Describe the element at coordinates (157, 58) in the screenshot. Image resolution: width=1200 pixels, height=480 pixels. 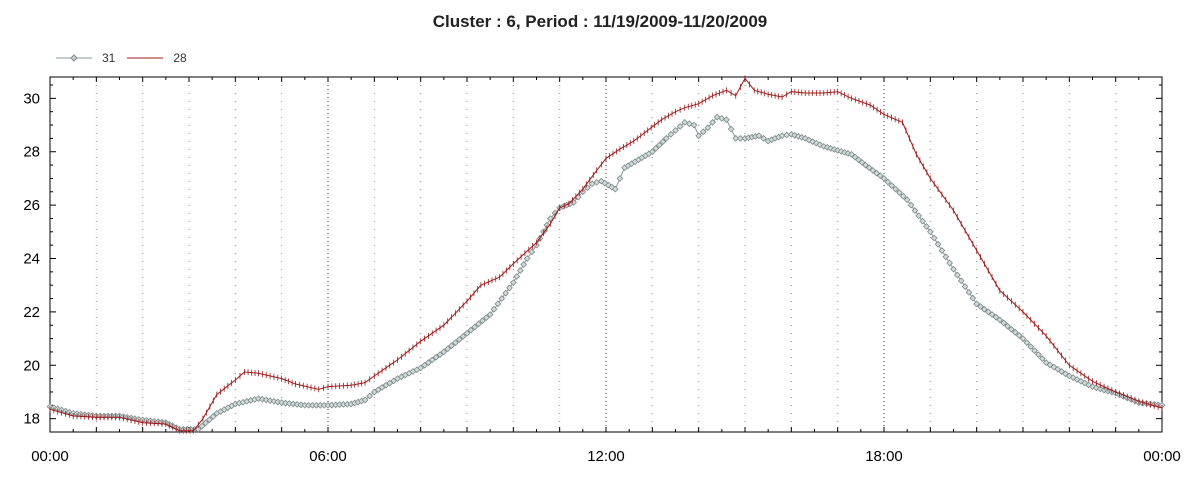
I see `legend-item-series-28: 28` at that location.